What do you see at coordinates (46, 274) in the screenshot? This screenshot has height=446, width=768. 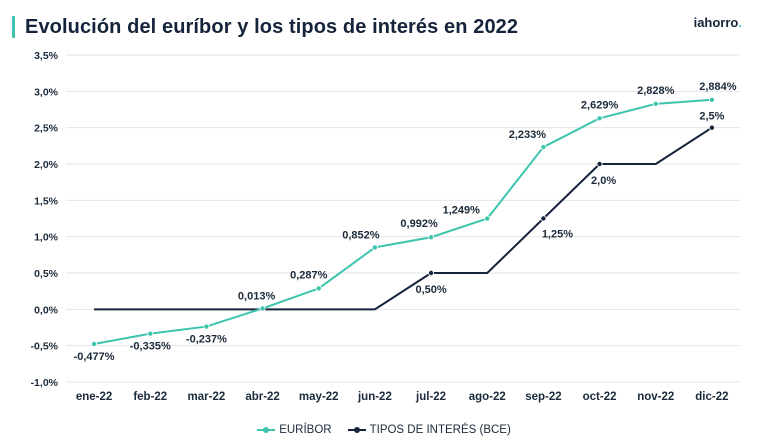 I see `y-tick-label: 0,5%` at bounding box center [46, 274].